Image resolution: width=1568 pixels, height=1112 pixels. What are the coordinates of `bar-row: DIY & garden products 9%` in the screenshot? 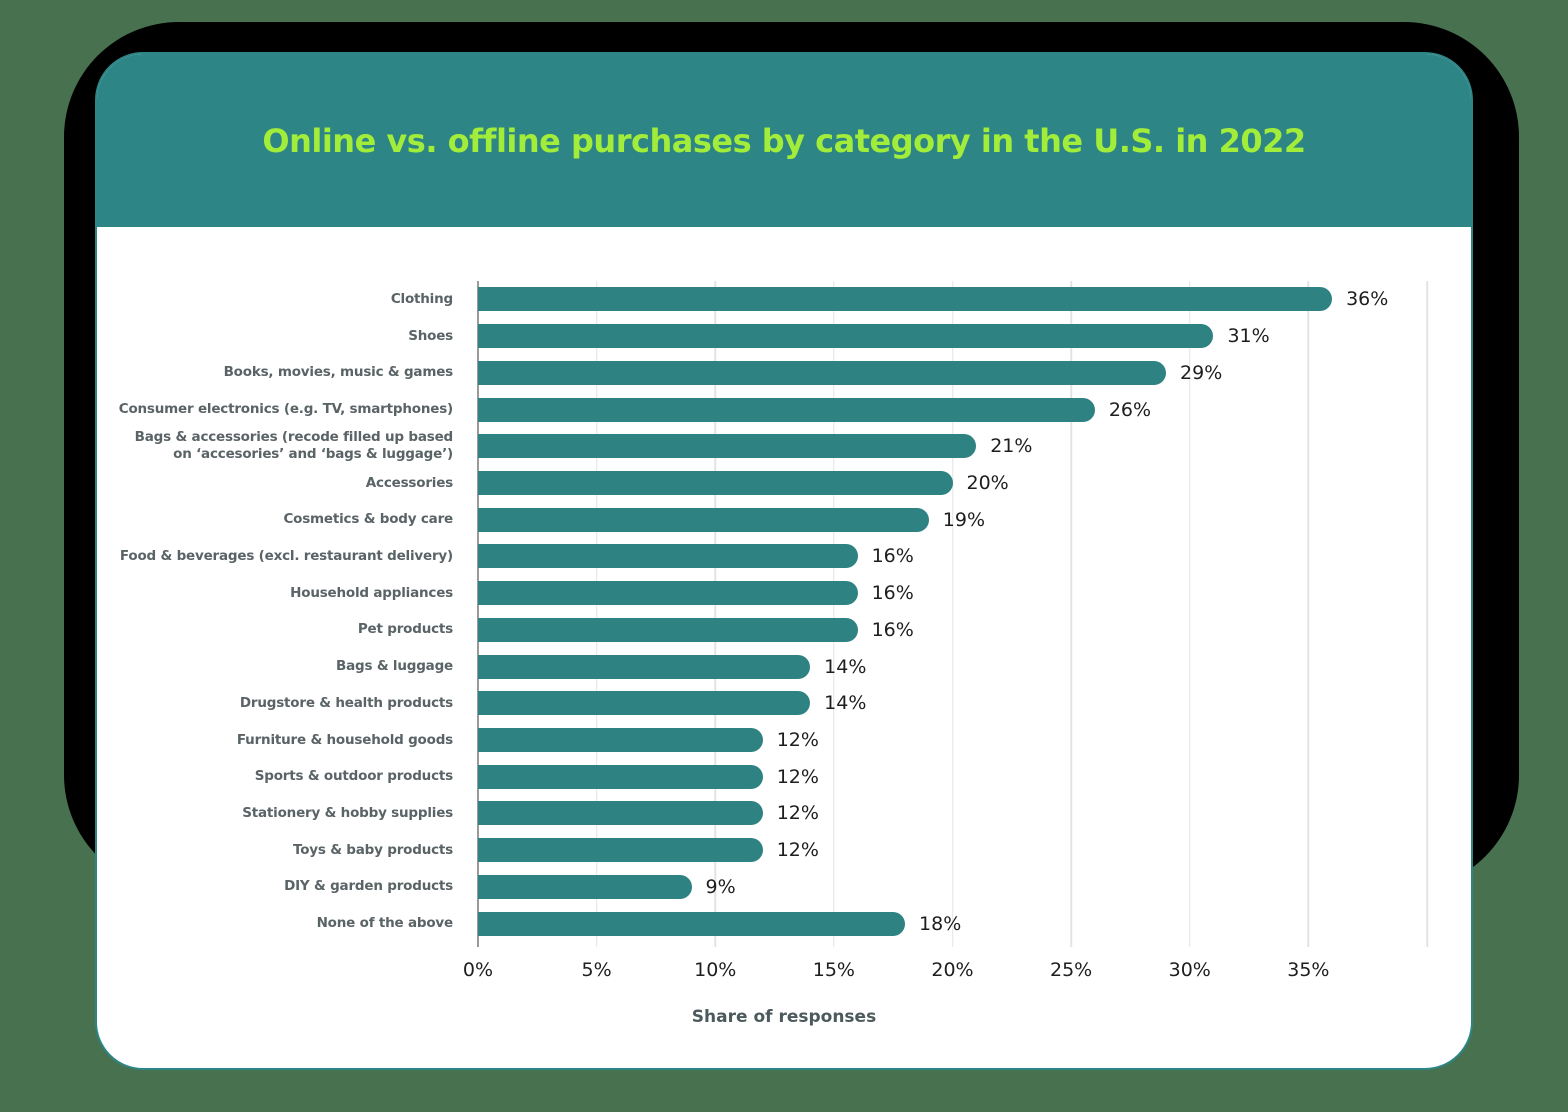 It's located at (784, 887).